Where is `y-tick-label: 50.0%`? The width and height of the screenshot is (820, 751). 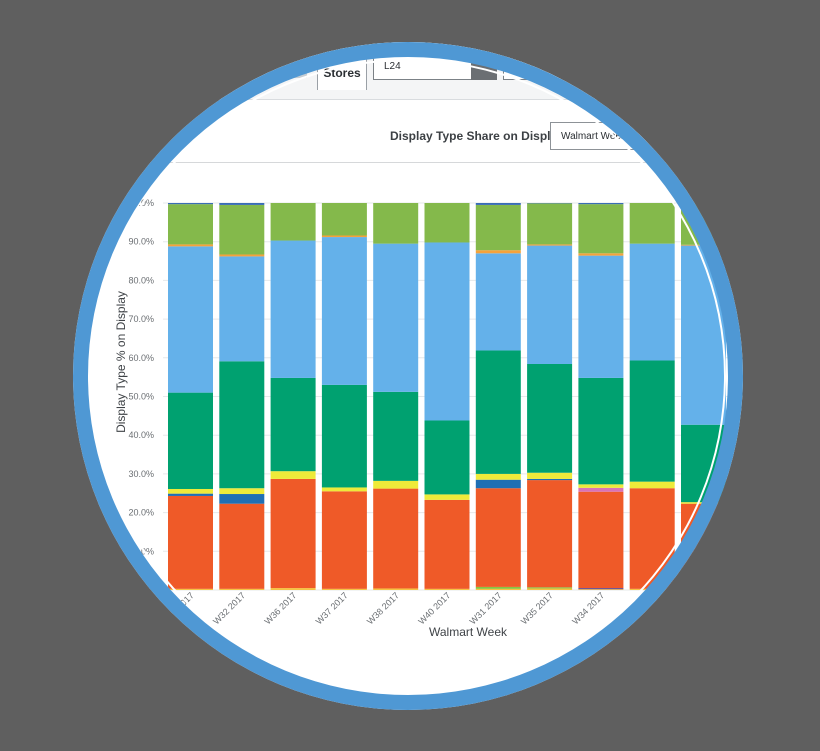 y-tick-label: 50.0% is located at coordinates (141, 397).